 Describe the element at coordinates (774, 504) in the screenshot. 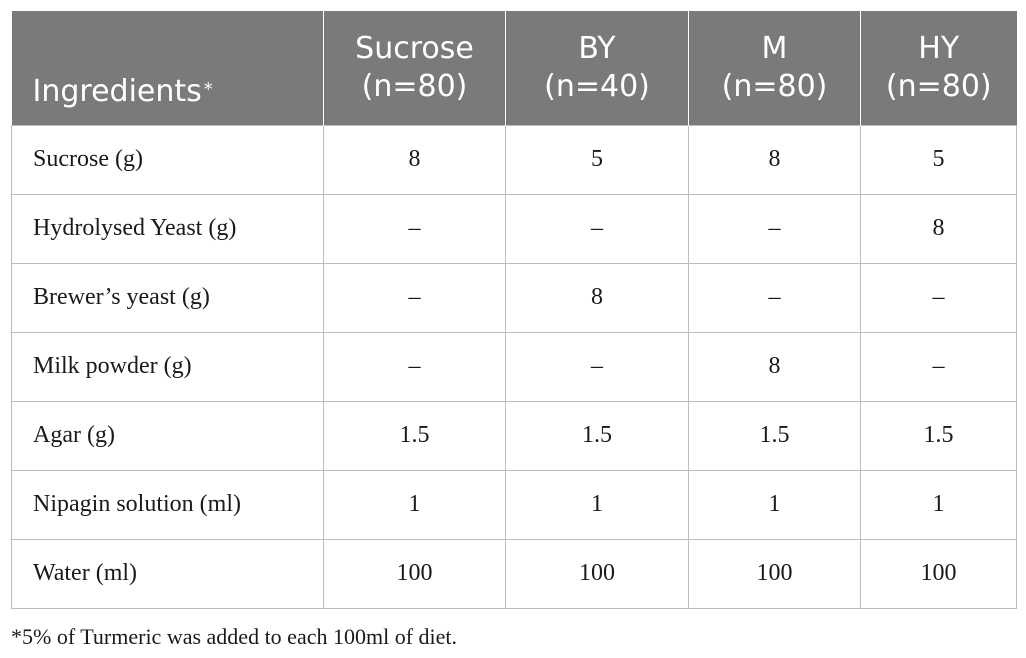

I see `cell-m: 1` at that location.